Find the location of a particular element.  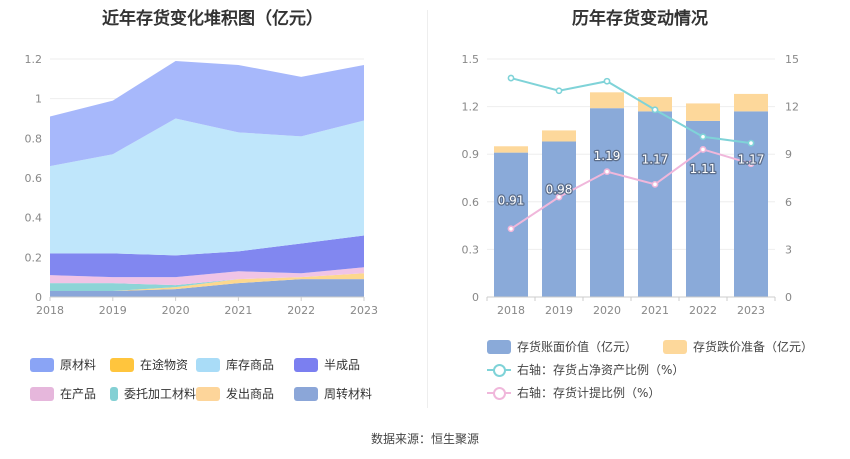

y-tick-label: 0 is located at coordinates (38, 297).